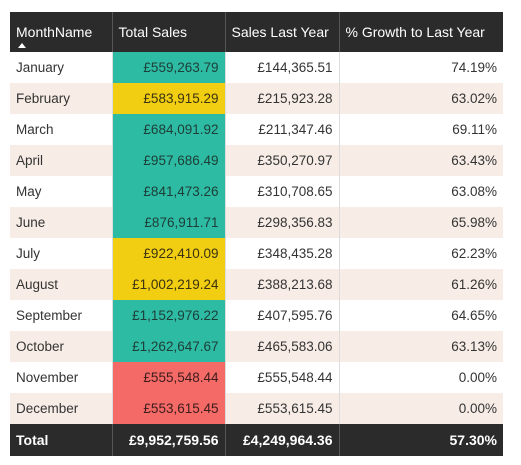 This screenshot has width=521, height=465. What do you see at coordinates (169, 129) in the screenshot?
I see `total-sales-cell: £684,091.92` at bounding box center [169, 129].